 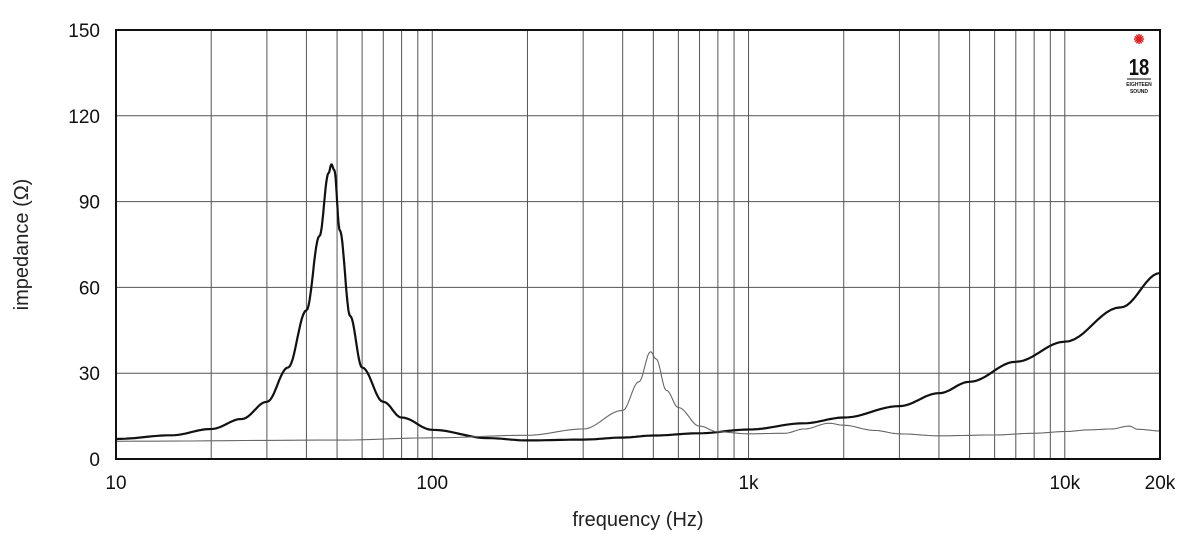 I want to click on x-tick-label: 10, so click(x=115, y=483).